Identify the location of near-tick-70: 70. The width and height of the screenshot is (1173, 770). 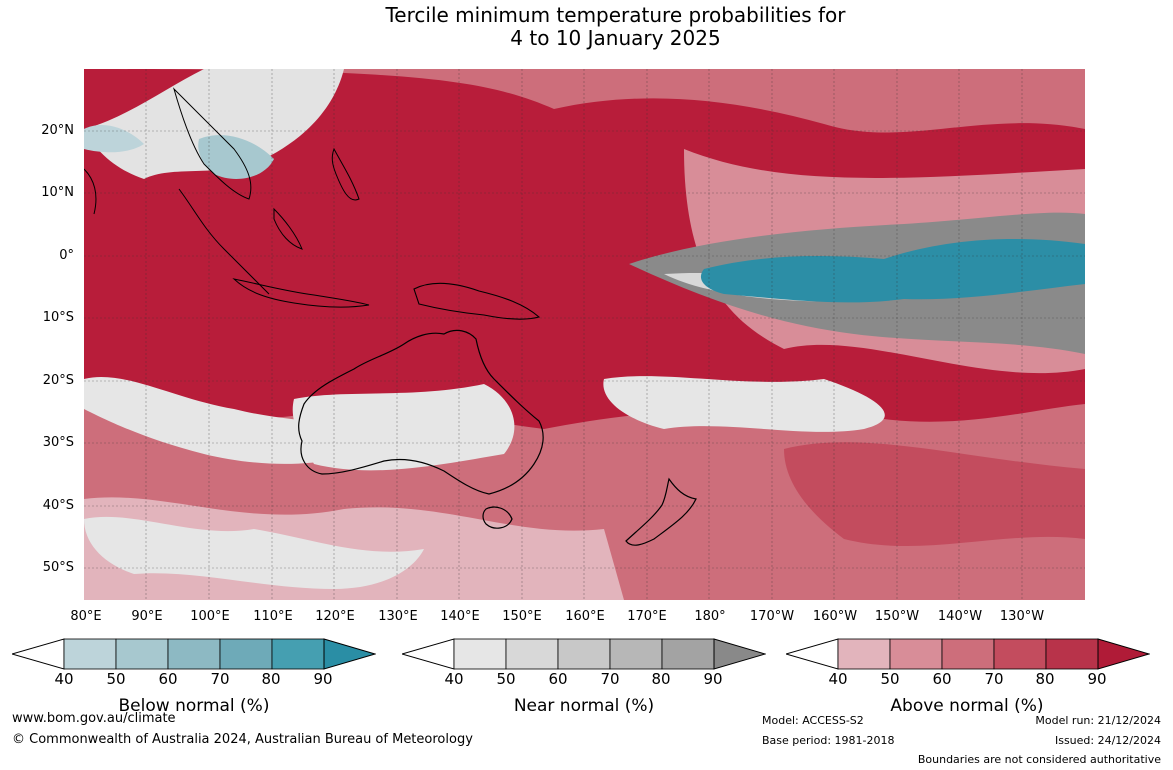
(610, 679).